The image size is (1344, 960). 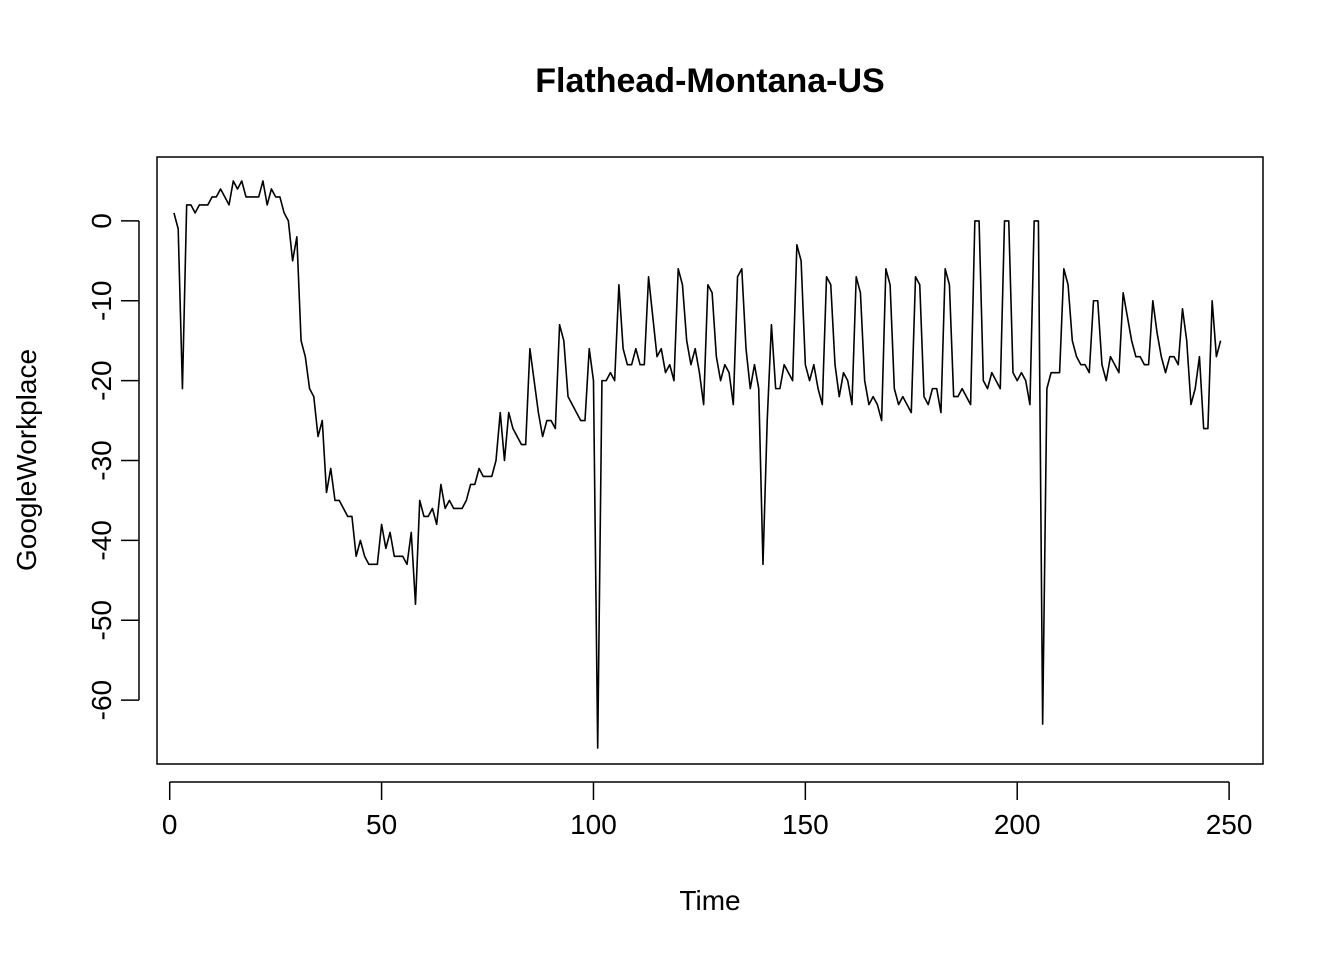 I want to click on y-tick-label: -30, so click(x=101, y=460).